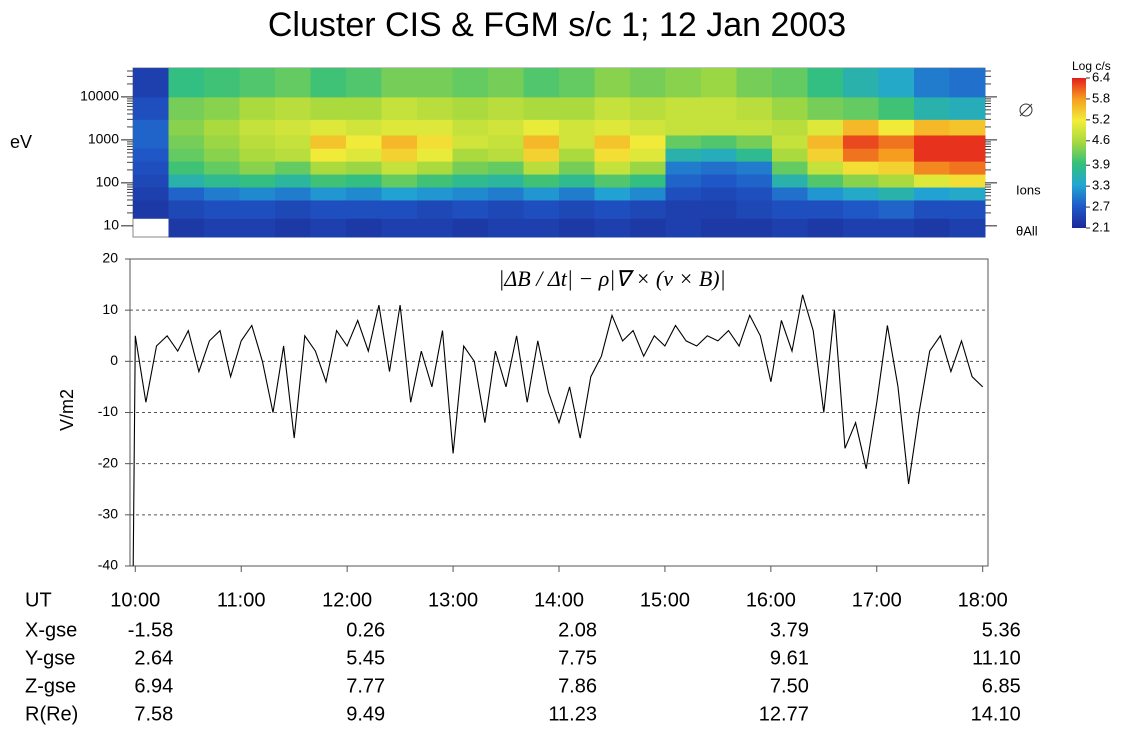 This screenshot has width=1143, height=734. I want to click on colorbar, so click(1079, 153).